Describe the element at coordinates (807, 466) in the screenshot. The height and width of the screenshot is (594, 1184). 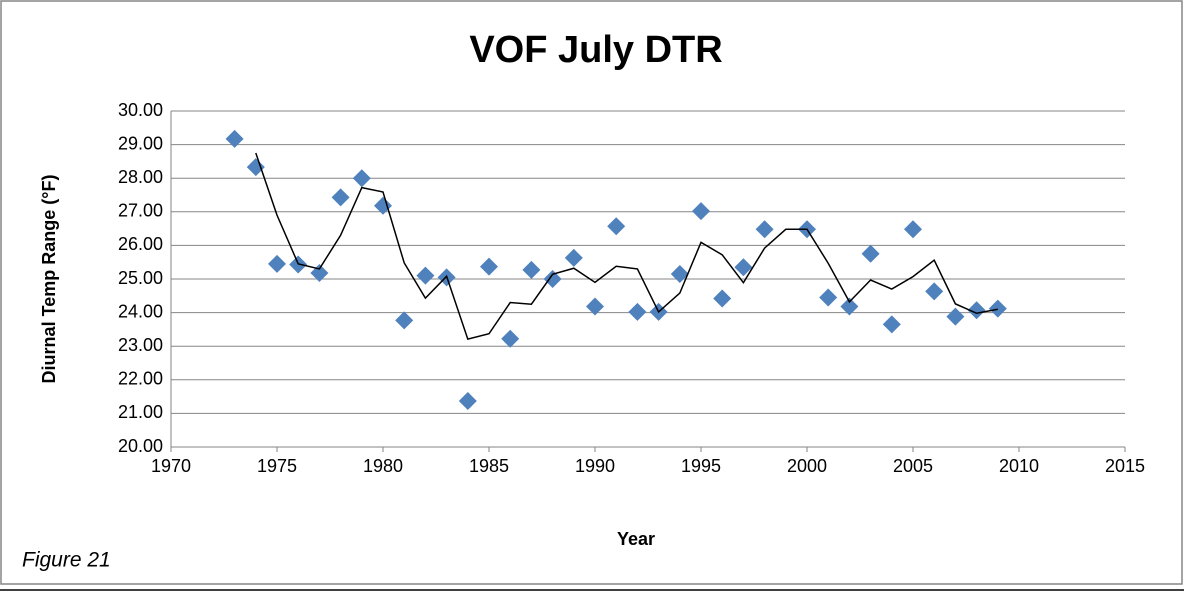
I see `x-tick-label: 2000` at that location.